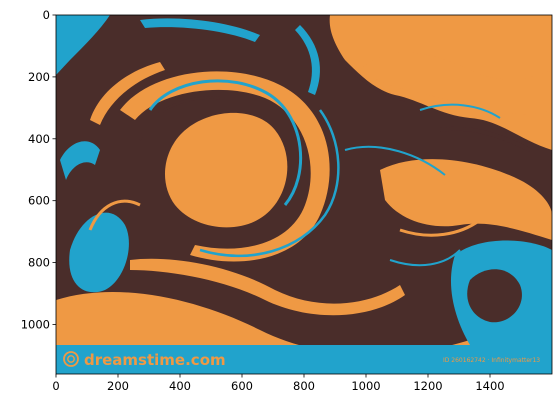 The width and height of the screenshot is (560, 407). What do you see at coordinates (278, 383) in the screenshot?
I see `x-axis: 0 200 400 600 800 1000 1200 1400` at bounding box center [278, 383].